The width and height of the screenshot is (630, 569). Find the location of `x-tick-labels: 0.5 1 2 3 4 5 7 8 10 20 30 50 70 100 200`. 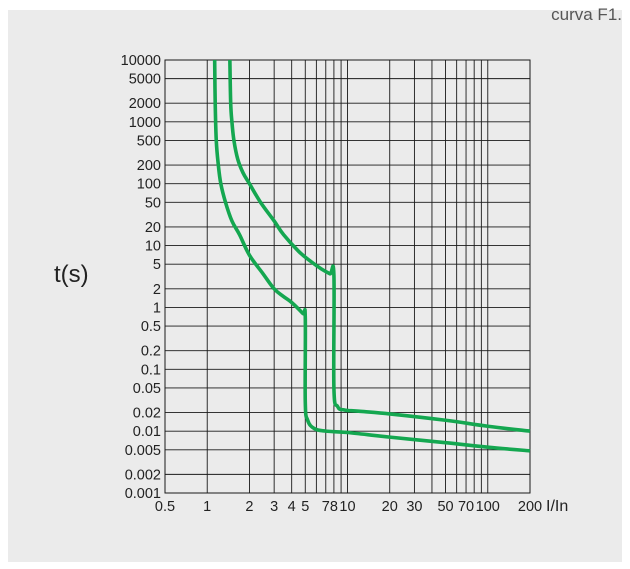

x-tick-labels: 0.5 1 2 3 4 5 7 8 10 20 30 50 70 100 200 is located at coordinates (348, 507).